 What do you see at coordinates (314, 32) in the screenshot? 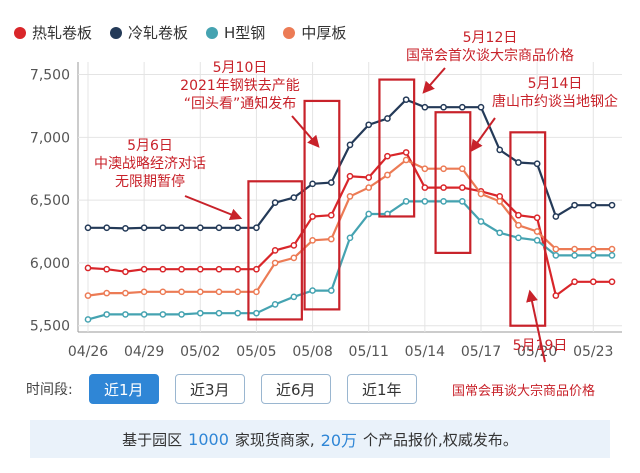
I see `legend-item-medium-plate: 中厚板` at bounding box center [314, 32].